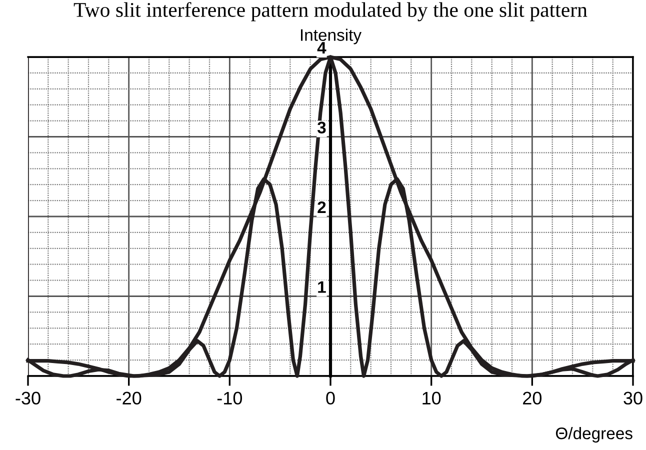 Image resolution: width=646 pixels, height=450 pixels. Describe the element at coordinates (330, 398) in the screenshot. I see `x-tick-label: 0` at that location.